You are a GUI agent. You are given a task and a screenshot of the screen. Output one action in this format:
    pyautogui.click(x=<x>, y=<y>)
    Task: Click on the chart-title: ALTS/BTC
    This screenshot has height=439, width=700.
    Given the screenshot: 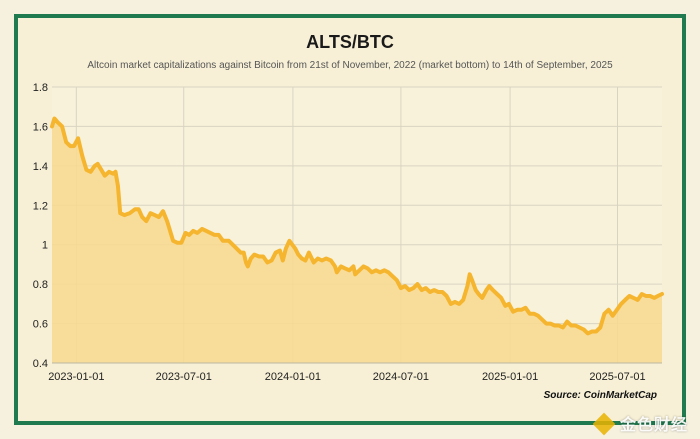 What is the action you would take?
    pyautogui.click(x=350, y=42)
    